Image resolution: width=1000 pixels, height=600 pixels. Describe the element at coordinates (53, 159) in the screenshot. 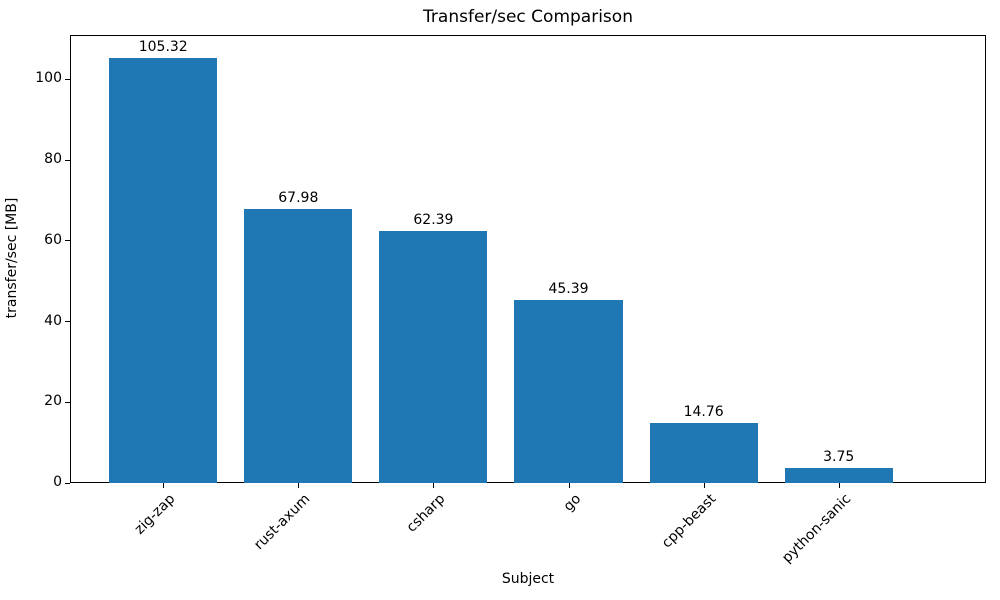

I see `y-tick-label: 80` at that location.